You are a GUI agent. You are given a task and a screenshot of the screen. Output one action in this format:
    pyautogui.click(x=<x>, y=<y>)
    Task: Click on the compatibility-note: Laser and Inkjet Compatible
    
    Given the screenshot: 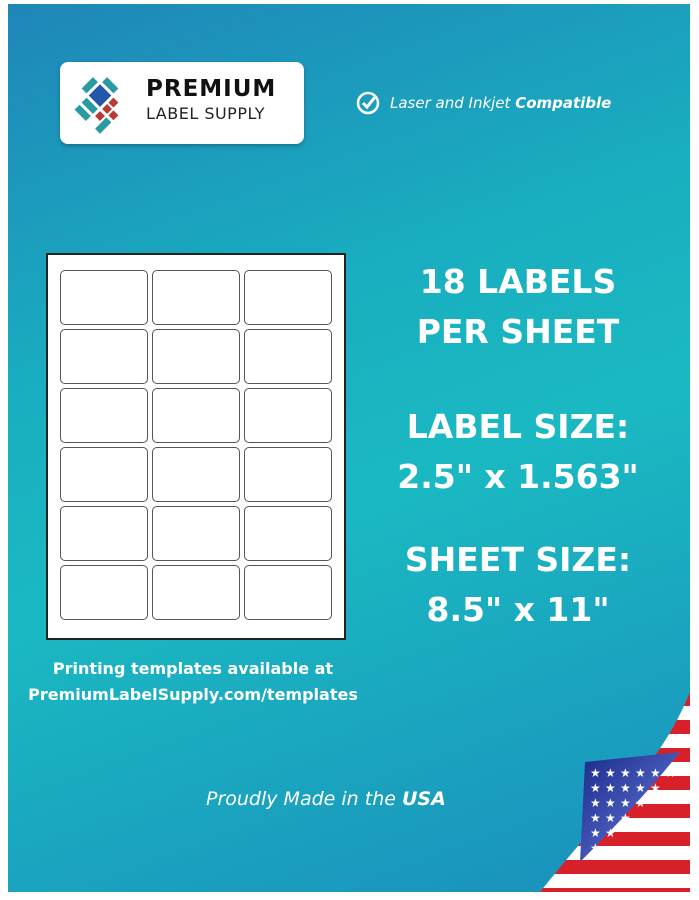 What is the action you would take?
    pyautogui.click(x=483, y=103)
    